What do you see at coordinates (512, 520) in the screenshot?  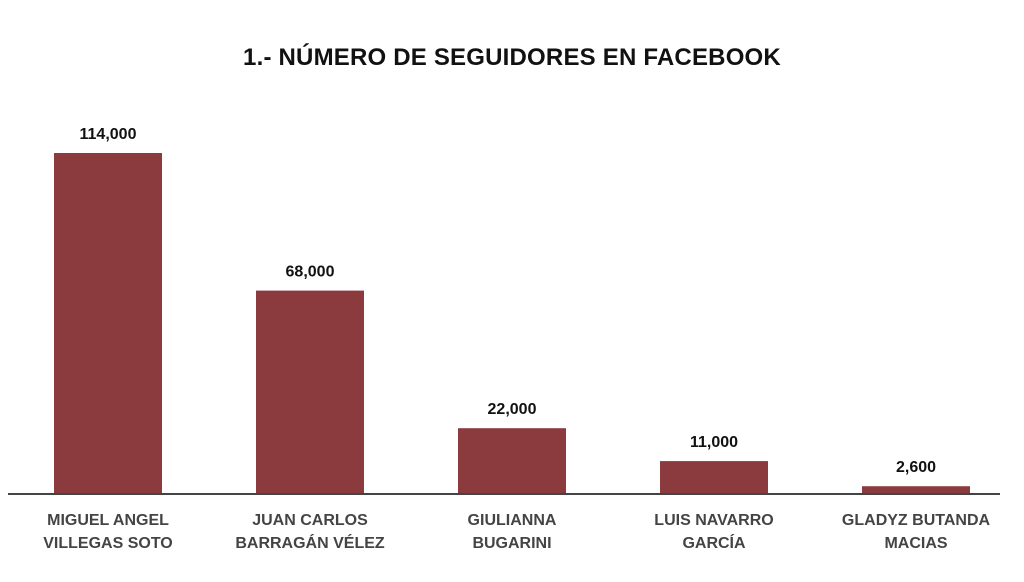 I see `category-label-2-line-0: GIULIANNA` at bounding box center [512, 520].